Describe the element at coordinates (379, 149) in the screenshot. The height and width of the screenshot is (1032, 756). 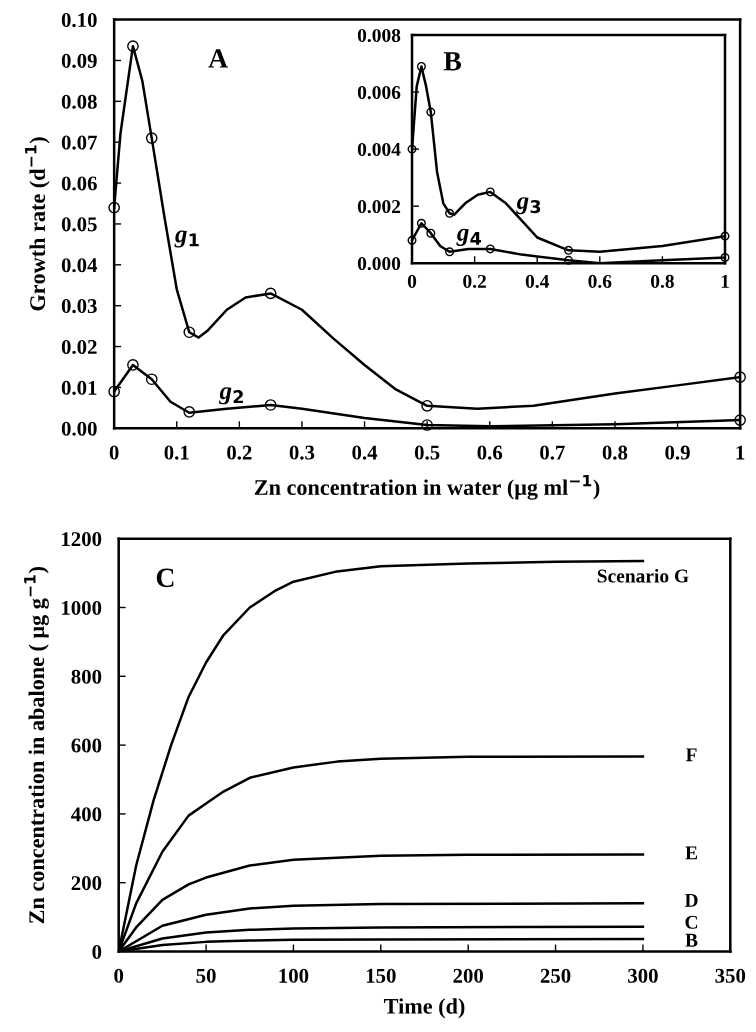
I see `y-tick-label: 0.004` at that location.